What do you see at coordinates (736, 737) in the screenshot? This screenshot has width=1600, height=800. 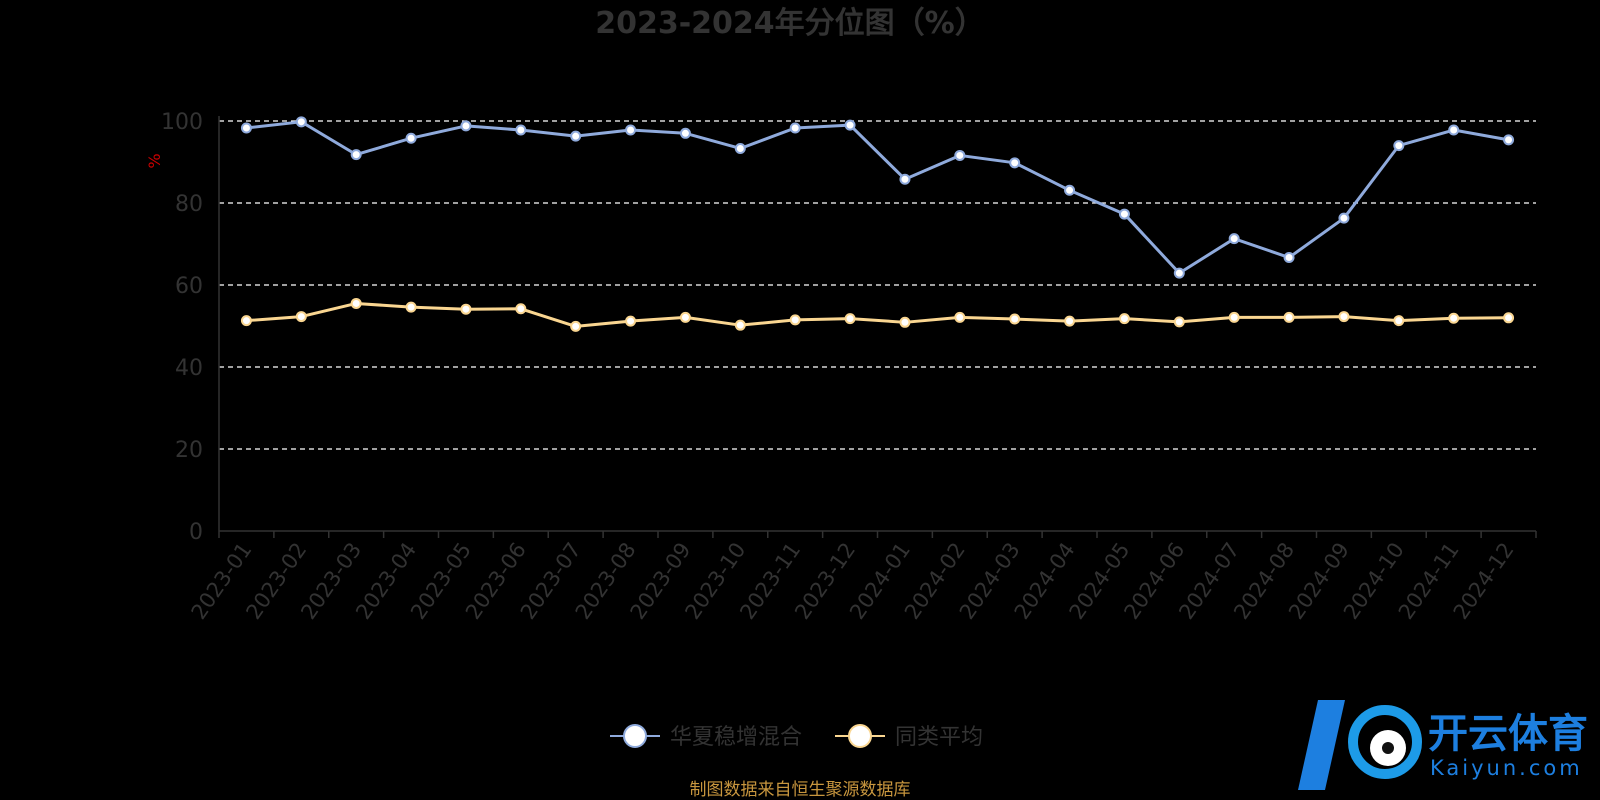 I see `legend-label-1: 华夏稳增混合` at bounding box center [736, 737].